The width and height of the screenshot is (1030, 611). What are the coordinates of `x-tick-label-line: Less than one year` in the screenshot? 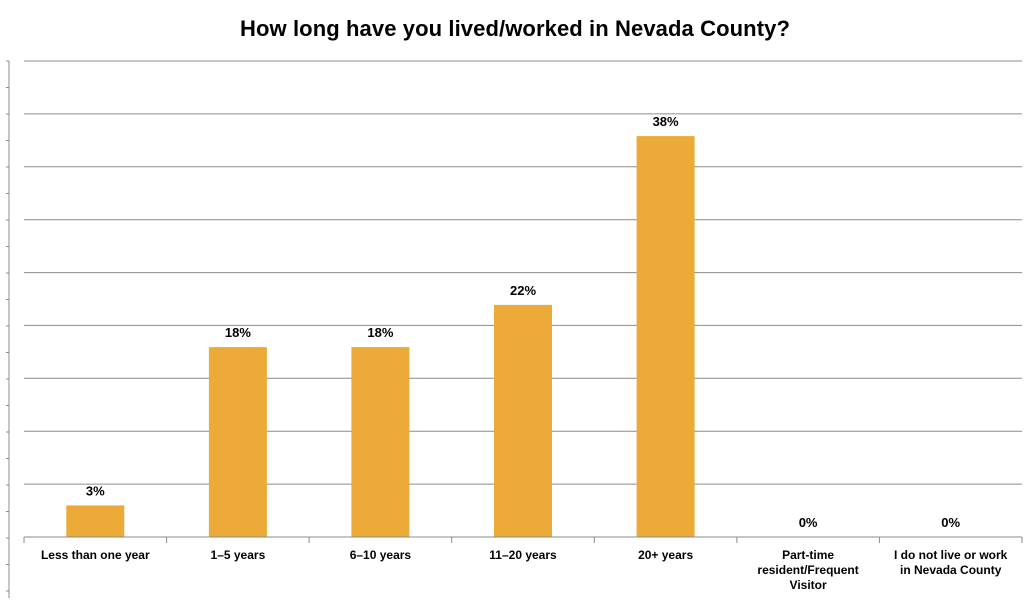 It's located at (95, 555).